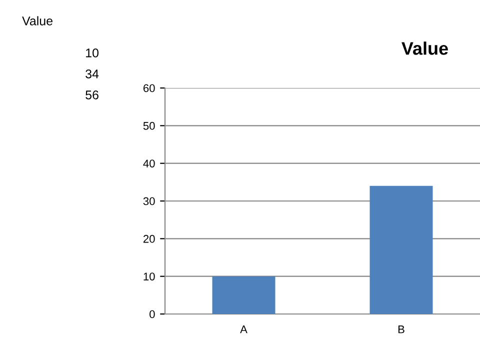  I want to click on y-tick-label: 30, so click(149, 201).